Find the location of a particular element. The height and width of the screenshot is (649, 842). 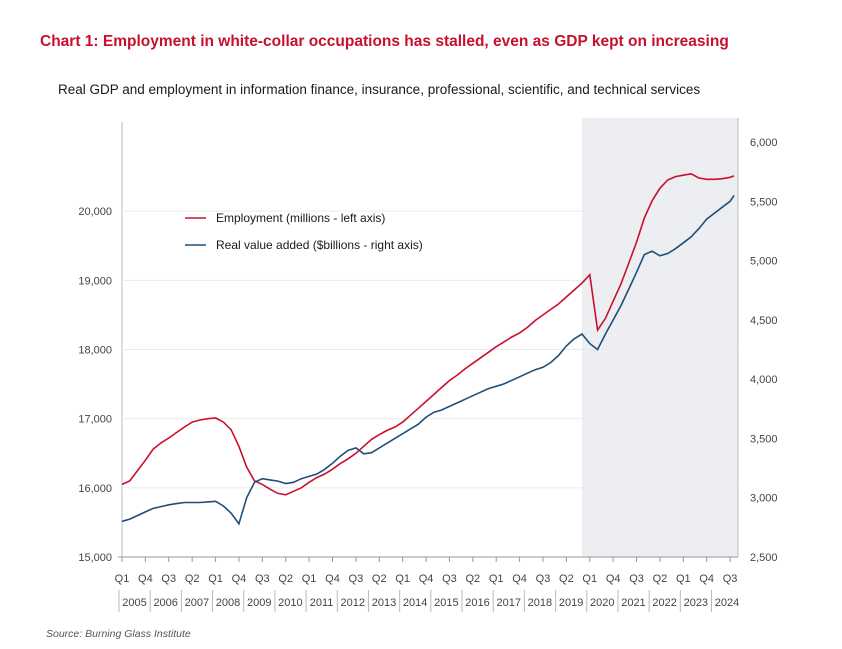

shaded-period is located at coordinates (659, 337).